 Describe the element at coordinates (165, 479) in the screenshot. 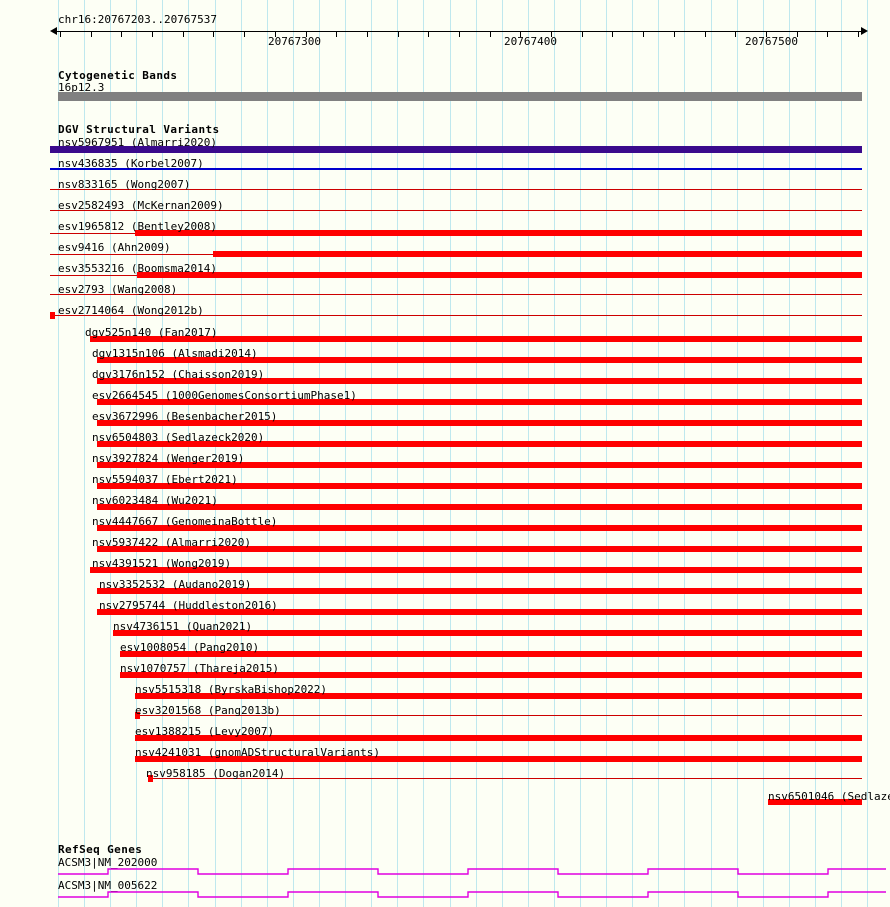

I see `variant-label: nsv5594037 (Ebert2021)` at that location.